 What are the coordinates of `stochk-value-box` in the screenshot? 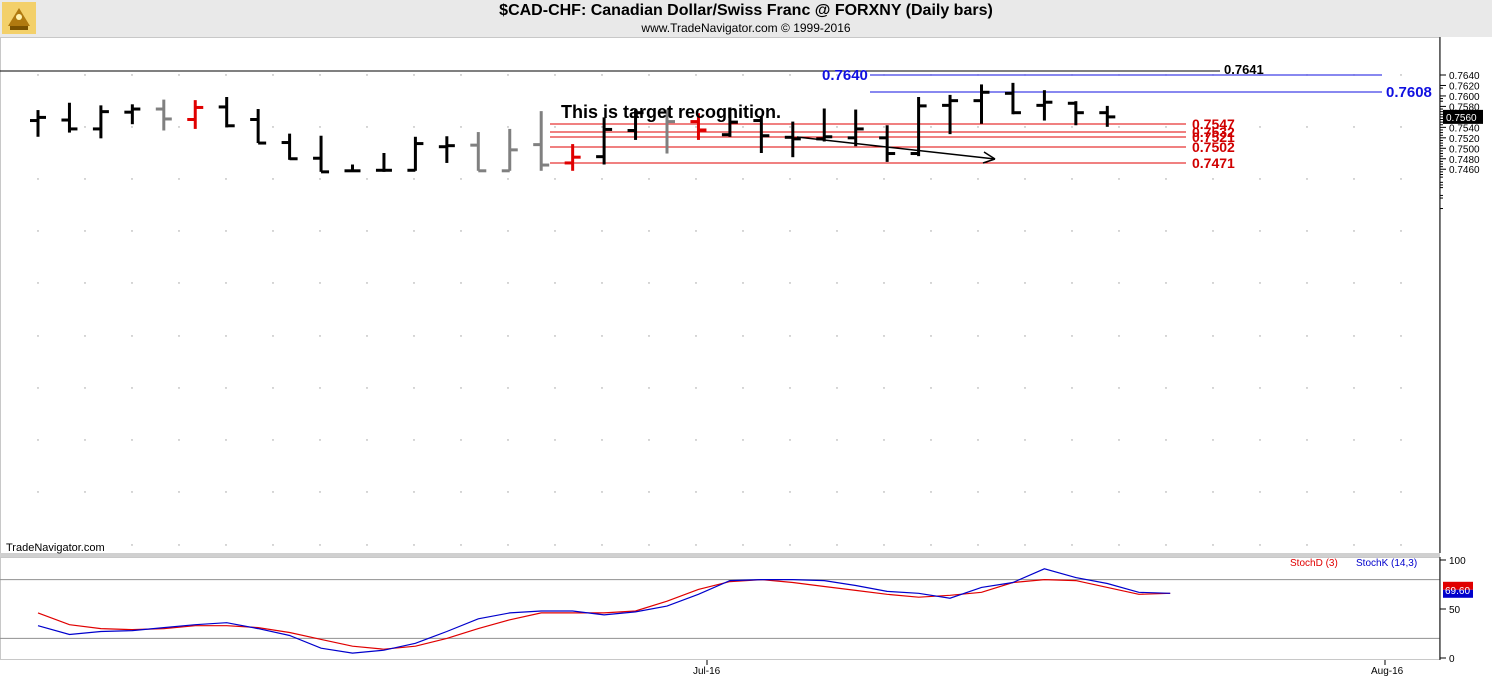 It's located at (1458, 593).